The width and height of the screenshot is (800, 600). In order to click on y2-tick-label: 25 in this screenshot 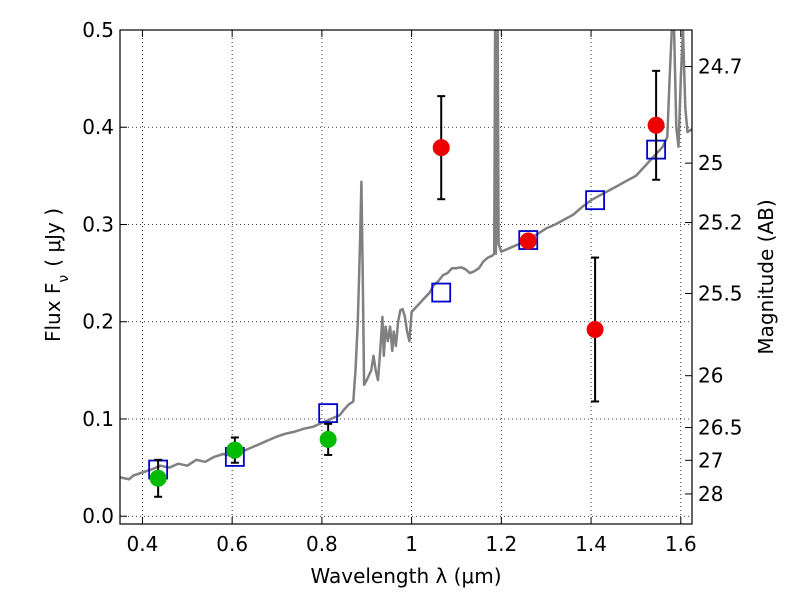, I will do `click(710, 163)`.